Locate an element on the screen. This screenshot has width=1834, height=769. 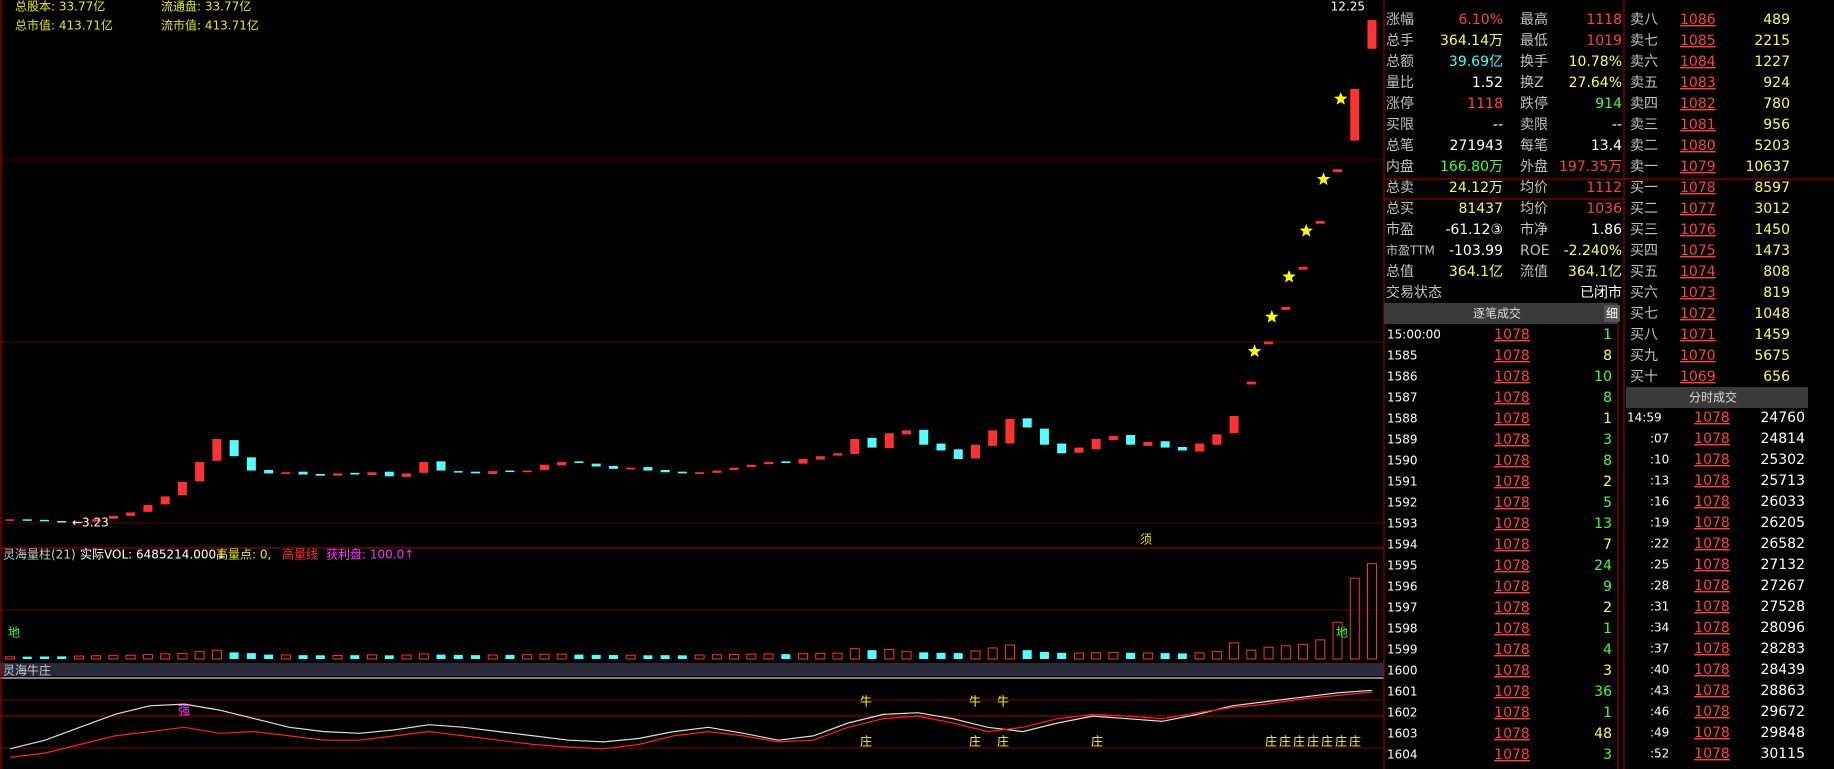
legend: 获利盘: 100.0↑ is located at coordinates (370, 554).